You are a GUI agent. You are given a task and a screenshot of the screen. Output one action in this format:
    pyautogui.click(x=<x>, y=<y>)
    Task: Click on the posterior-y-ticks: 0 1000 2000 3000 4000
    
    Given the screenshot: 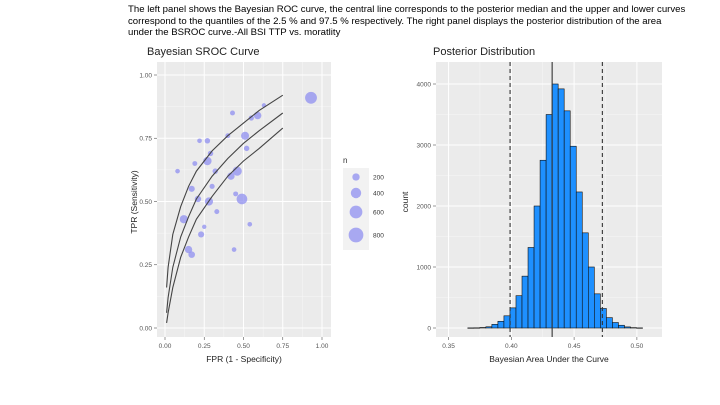 What is the action you would take?
    pyautogui.click(x=426, y=206)
    